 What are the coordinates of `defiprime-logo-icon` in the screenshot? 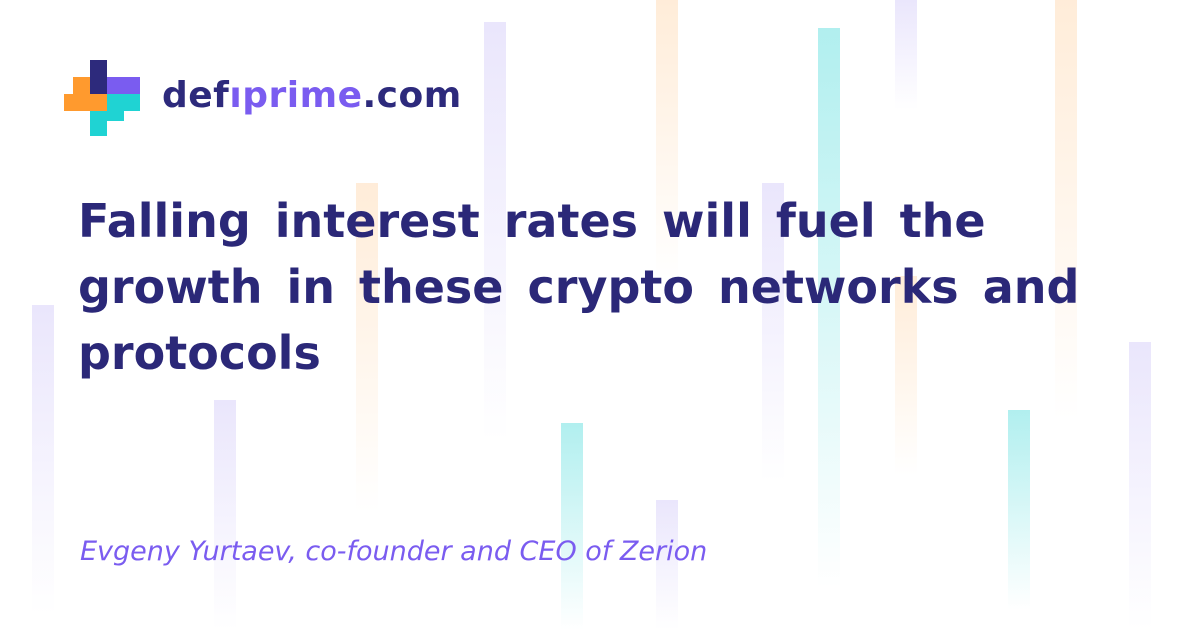 It's located at (102, 98).